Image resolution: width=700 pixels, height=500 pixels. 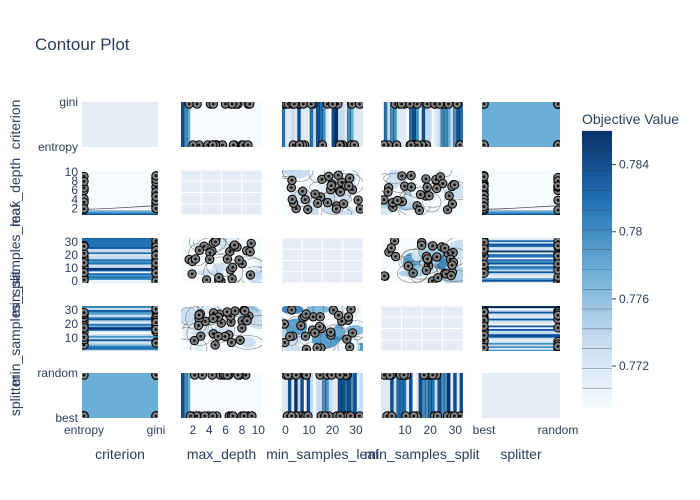 I want to click on x-tick-min_samples_leaf-20: 20, so click(x=333, y=430).